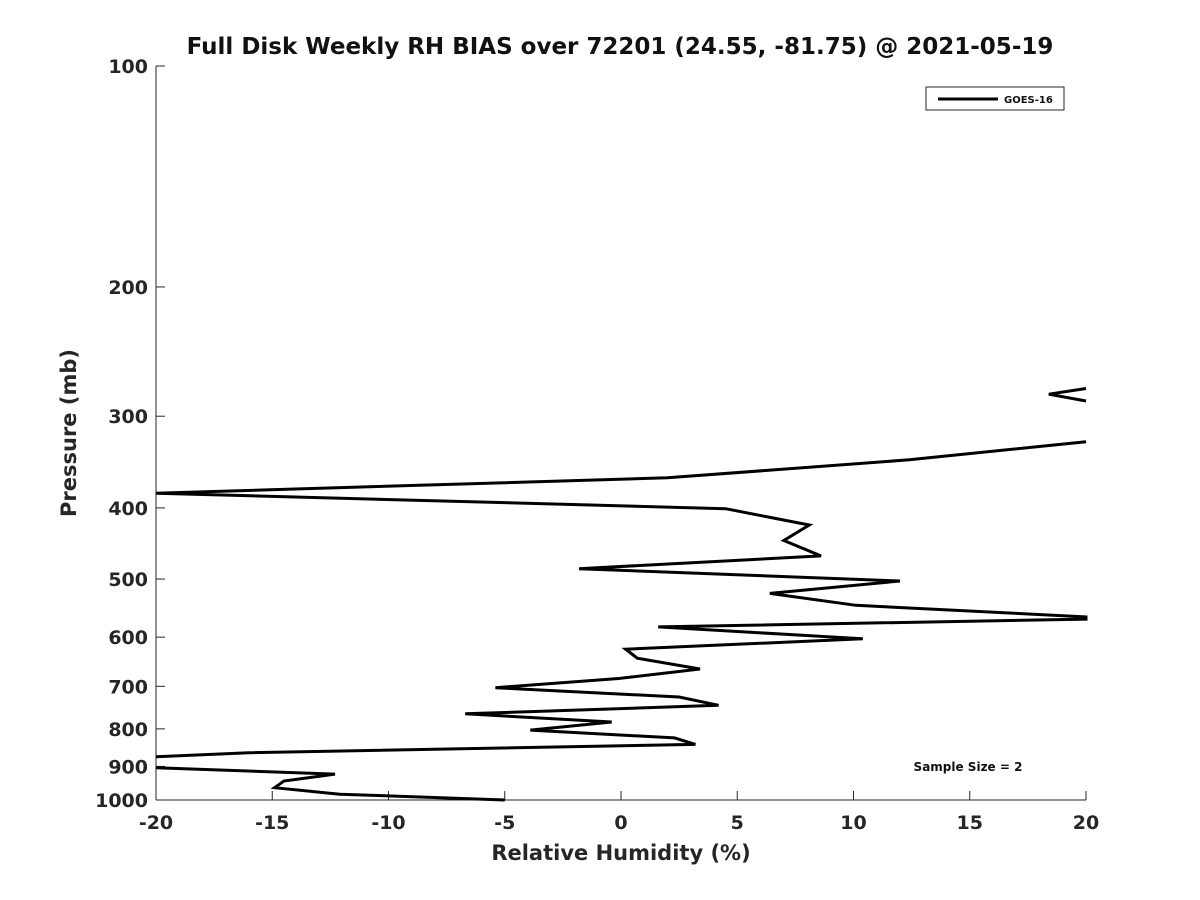 The image size is (1200, 900). I want to click on y-tick-label: 1000, so click(121, 801).